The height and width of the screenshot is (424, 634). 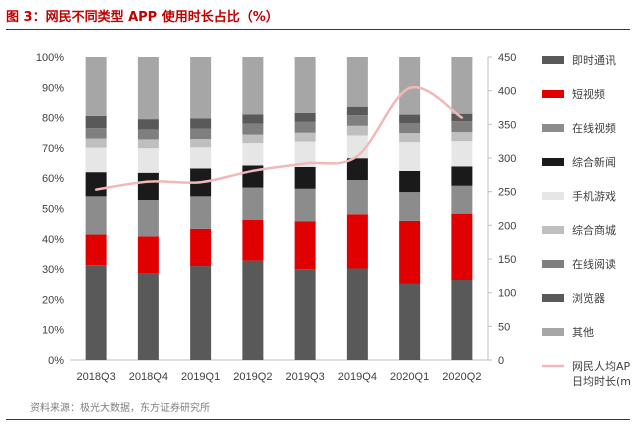 I want to click on y2-tick-label: 50, so click(x=504, y=327).